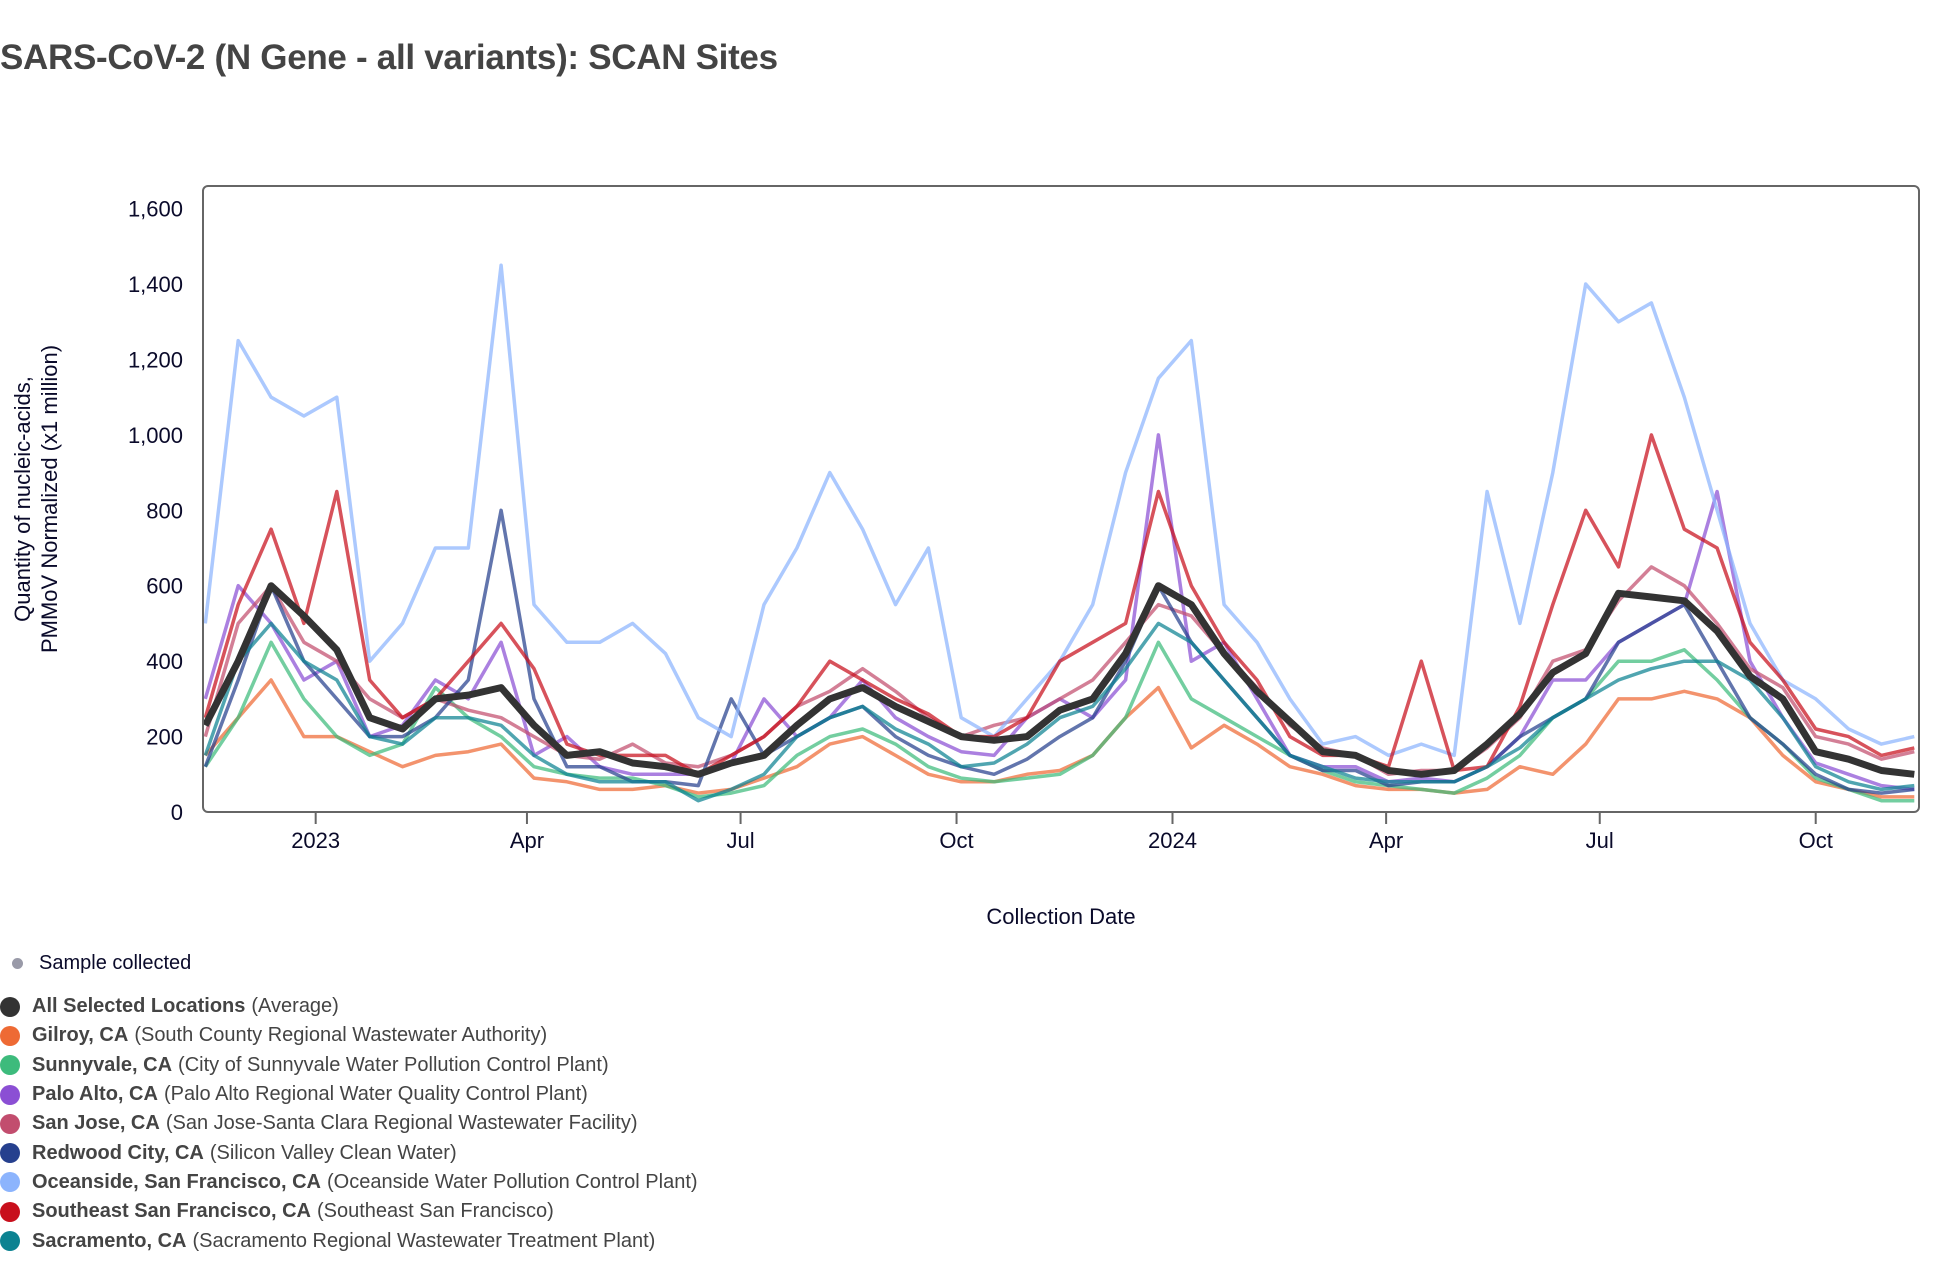 This screenshot has width=1938, height=1262. I want to click on legend-location: Sunnyvale, CA, so click(102, 1064).